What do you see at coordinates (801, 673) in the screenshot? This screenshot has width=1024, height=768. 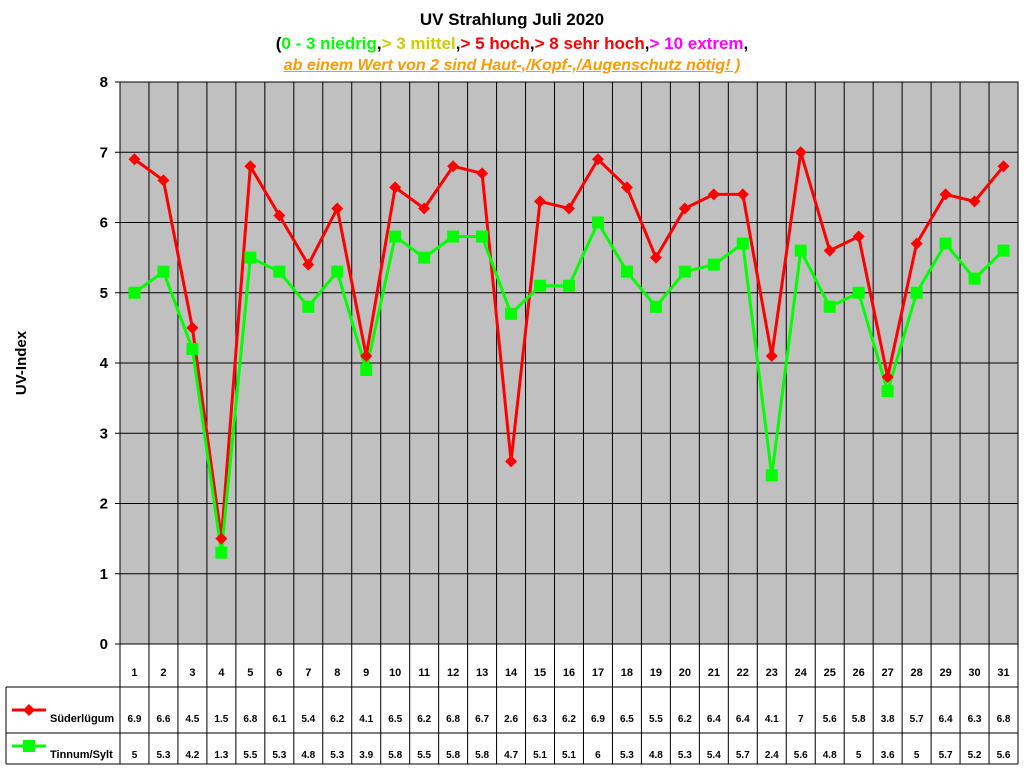 I see `x-tick-label: 24` at bounding box center [801, 673].